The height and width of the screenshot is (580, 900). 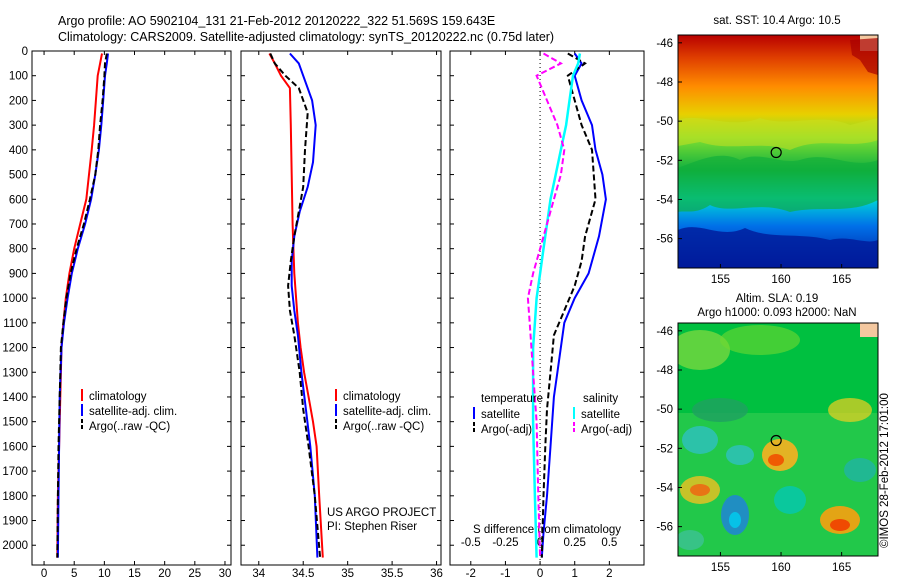 What do you see at coordinates (303, 574) in the screenshot?
I see `x-tick-label: 34.5` at bounding box center [303, 574].